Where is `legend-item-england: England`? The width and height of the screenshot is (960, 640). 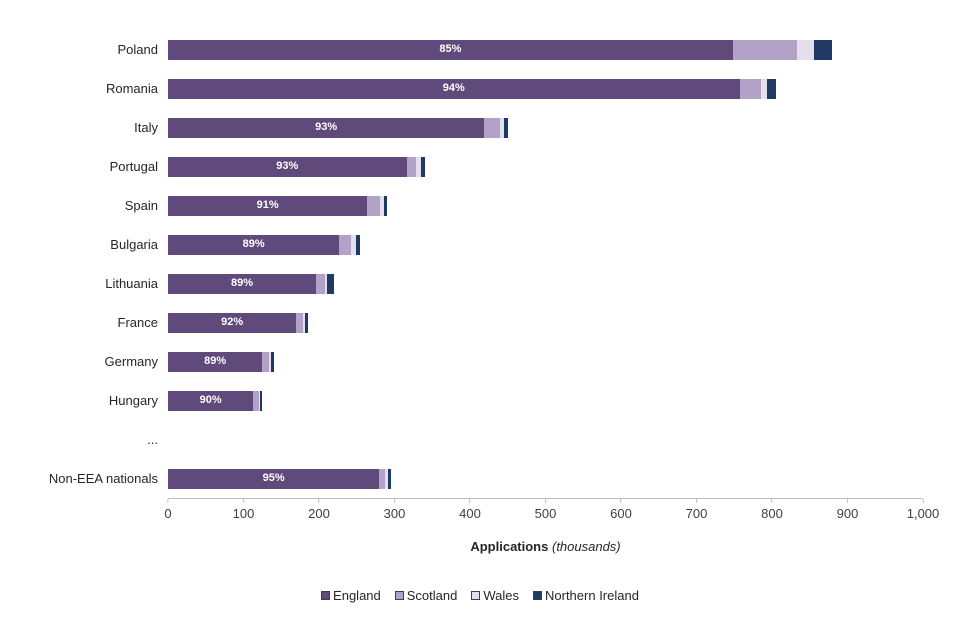
legend-item-england: England is located at coordinates (351, 595).